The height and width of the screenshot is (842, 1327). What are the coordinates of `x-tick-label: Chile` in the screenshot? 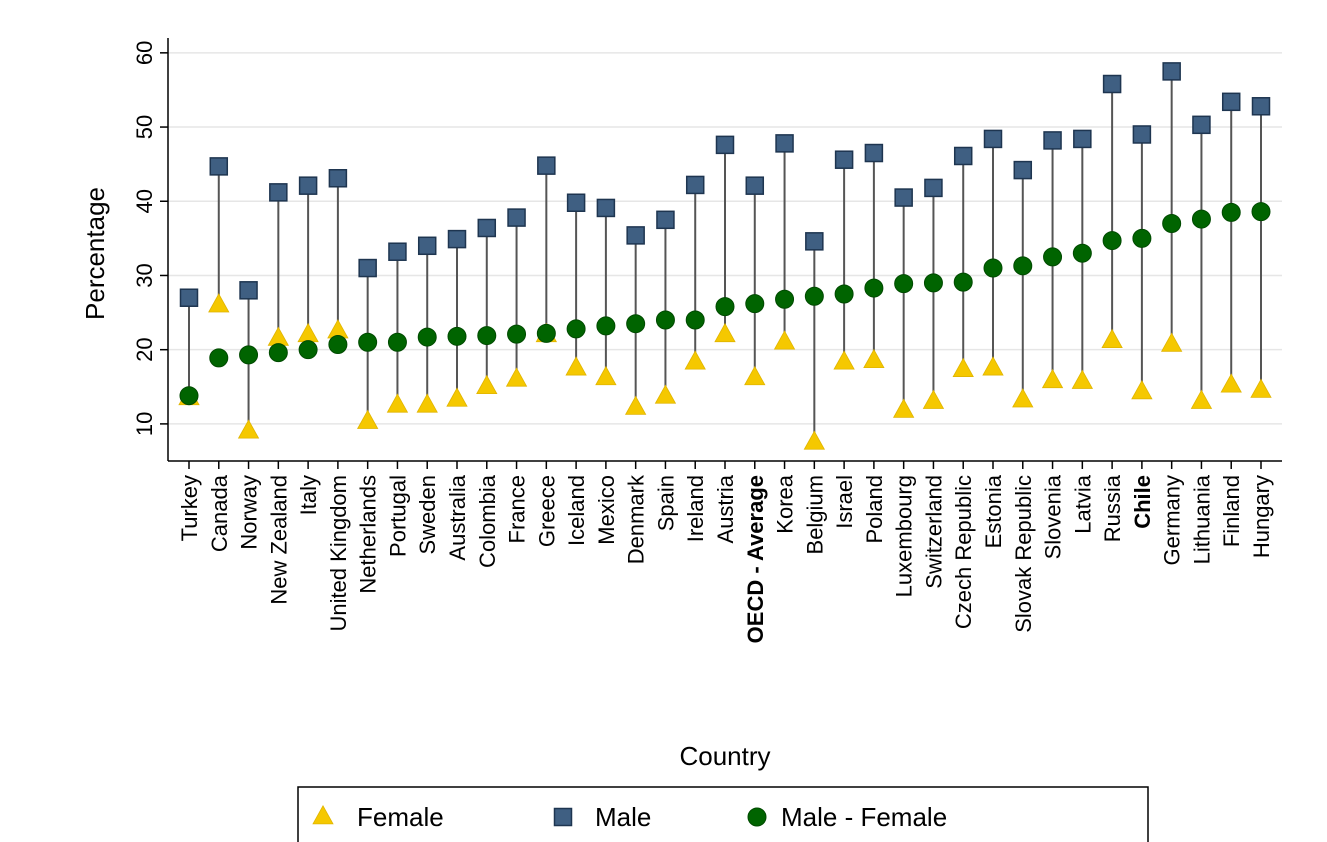 It's located at (1142, 502).